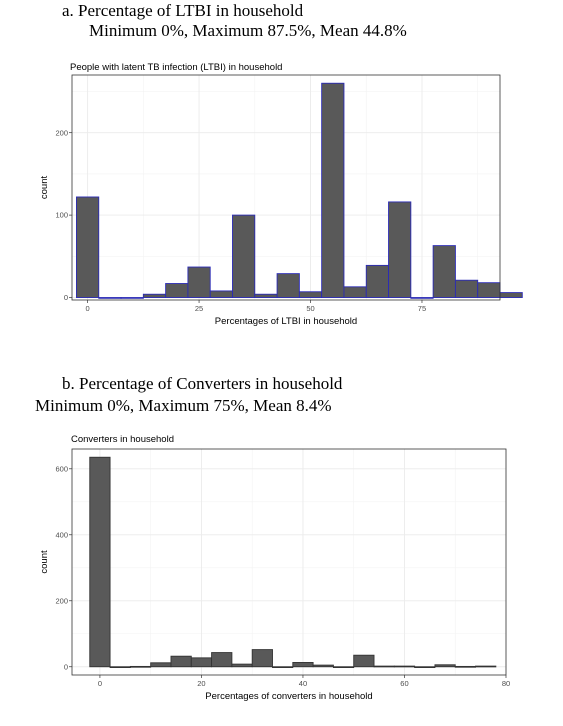  I want to click on x-tick-label: 50, so click(310, 308).